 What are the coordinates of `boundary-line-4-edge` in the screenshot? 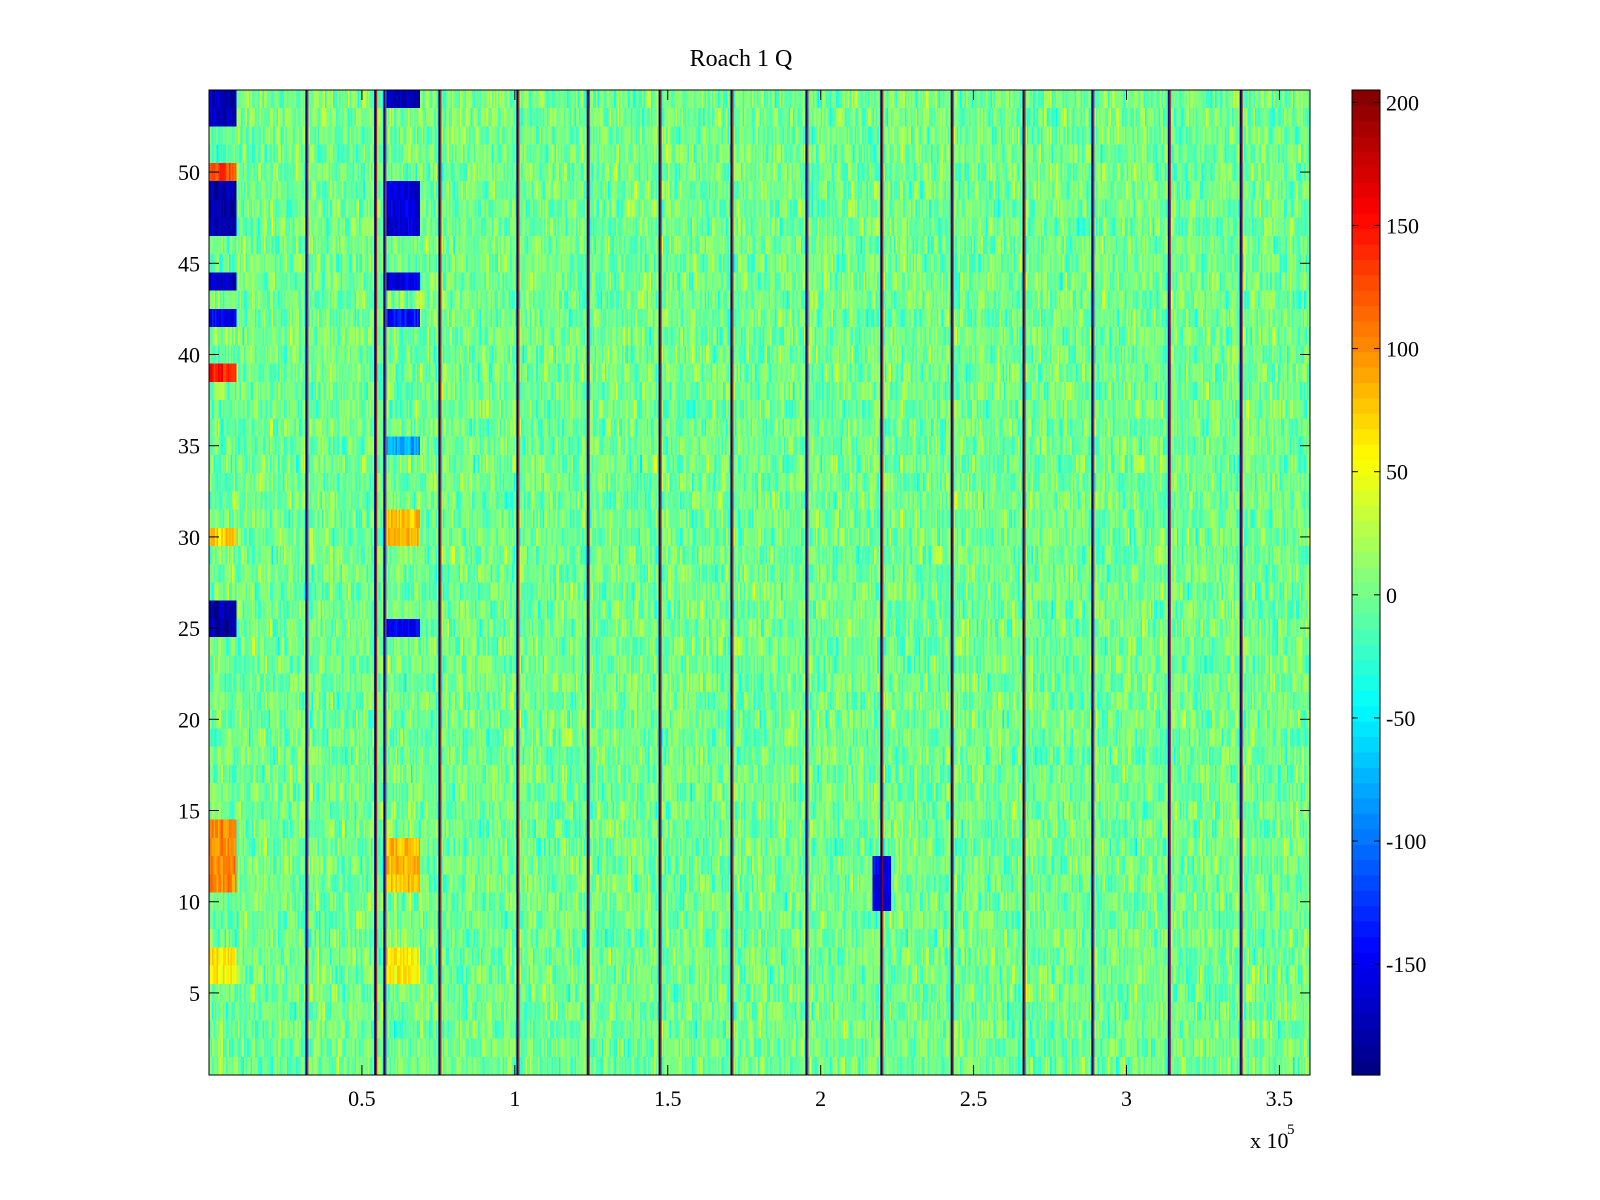 It's located at (519, 582).